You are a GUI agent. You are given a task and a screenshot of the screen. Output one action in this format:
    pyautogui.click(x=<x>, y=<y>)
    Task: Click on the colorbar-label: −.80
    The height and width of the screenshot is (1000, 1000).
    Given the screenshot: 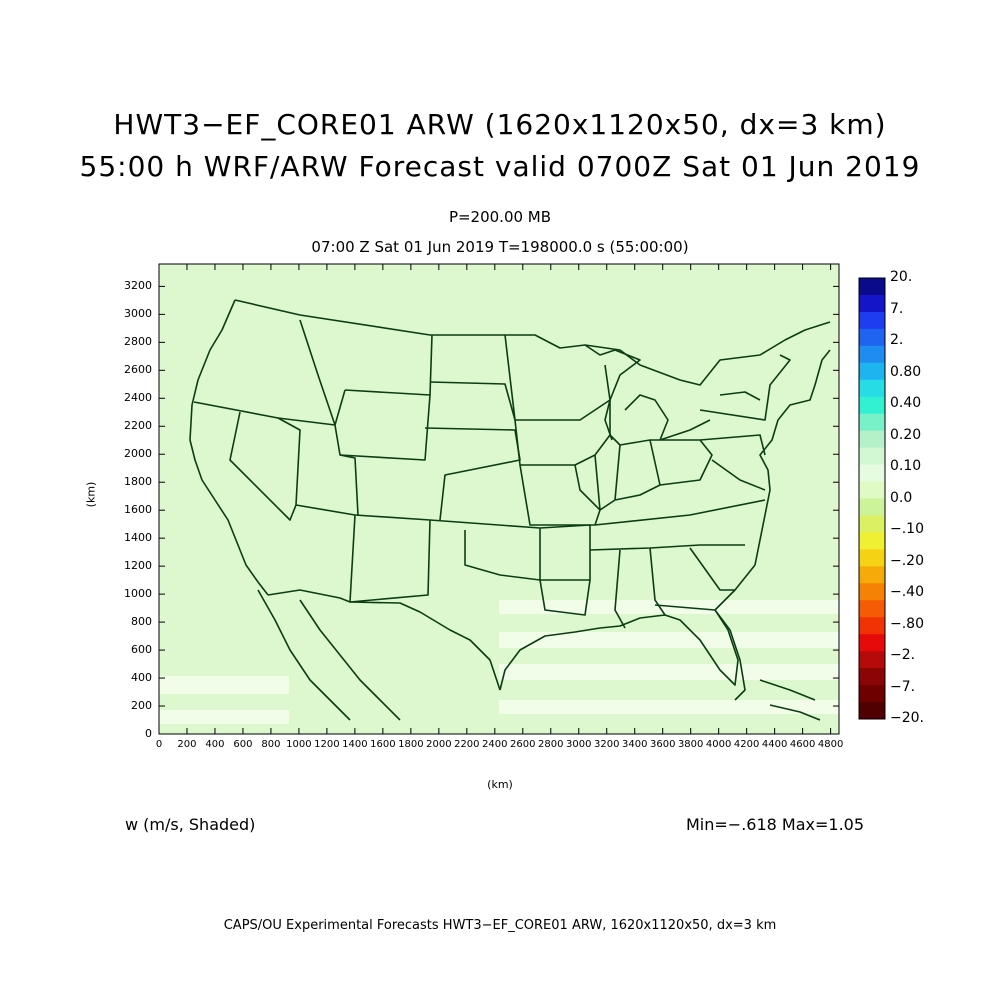 What is the action you would take?
    pyautogui.click(x=907, y=623)
    